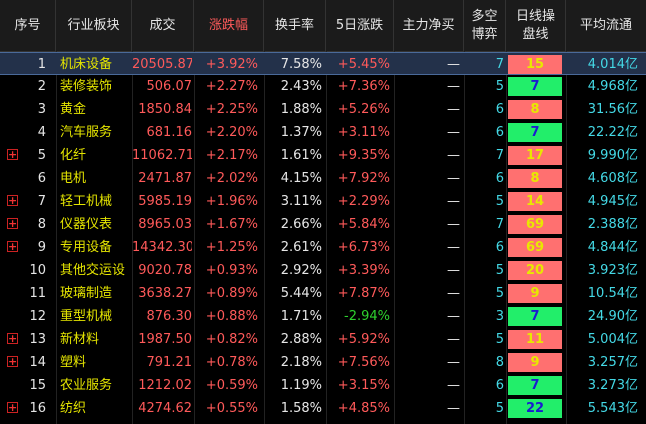 This screenshot has height=424, width=646. I want to click on row-seq: 13, so click(37, 339).